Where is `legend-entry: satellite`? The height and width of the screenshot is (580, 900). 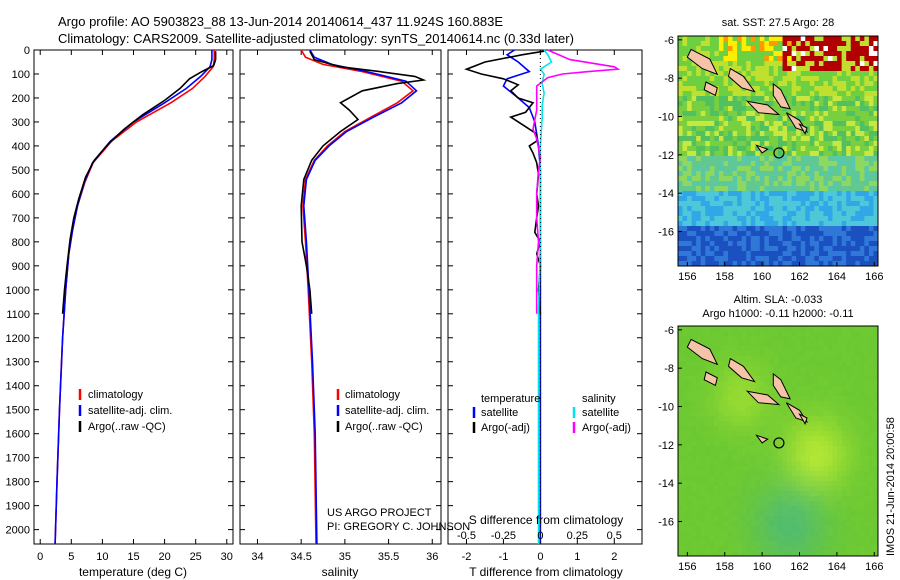 legend-entry: satellite is located at coordinates (499, 413).